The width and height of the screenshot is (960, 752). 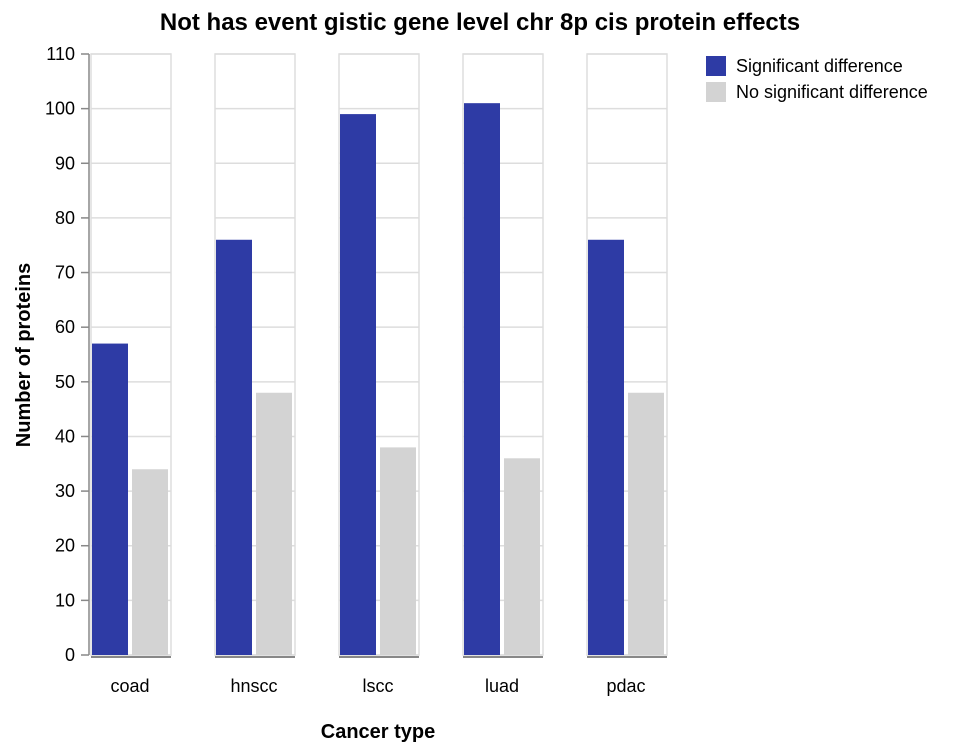 What do you see at coordinates (502, 686) in the screenshot?
I see `x-tick-label-luad: luad` at bounding box center [502, 686].